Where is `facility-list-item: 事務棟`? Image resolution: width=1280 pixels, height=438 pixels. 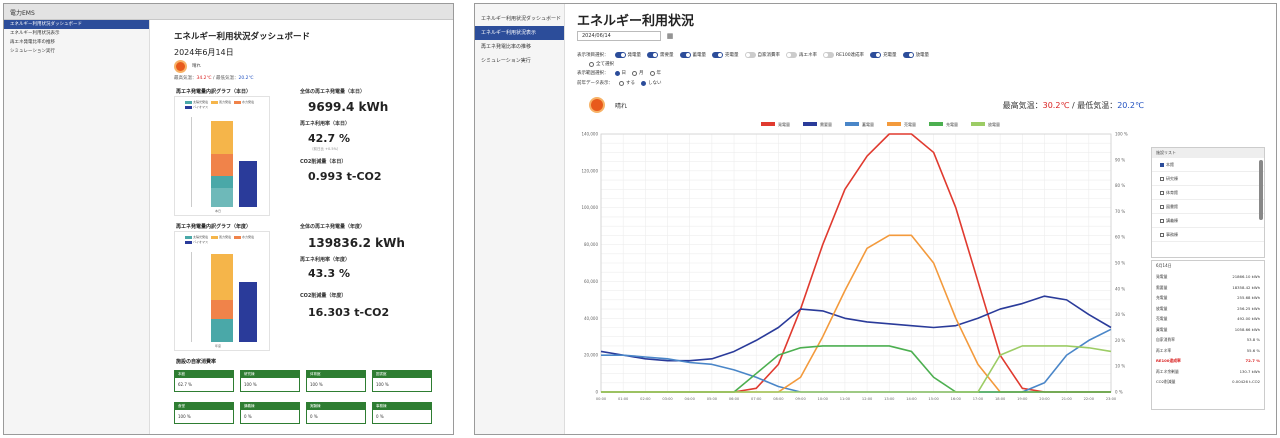 facility-list-item: 事務棟 is located at coordinates (1208, 235).